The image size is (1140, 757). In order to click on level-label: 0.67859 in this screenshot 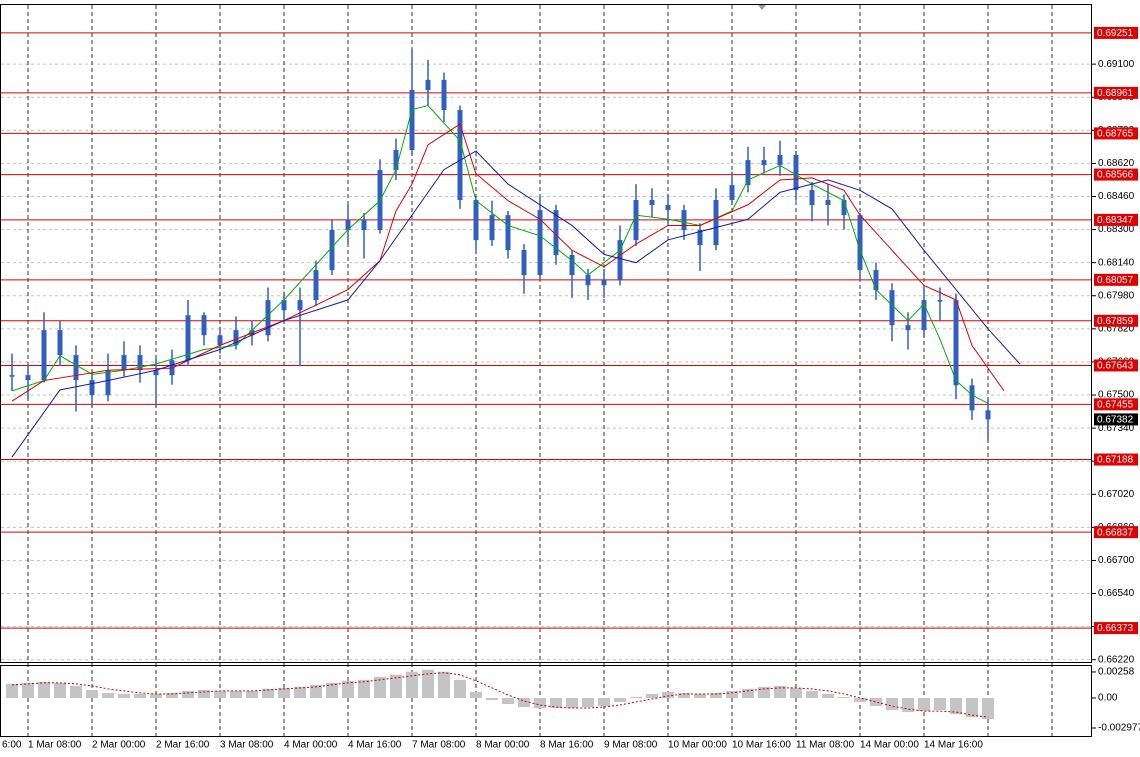, I will do `click(1115, 321)`.